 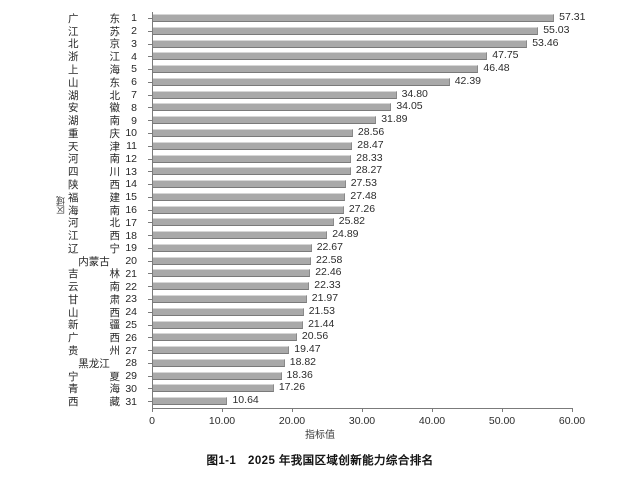 I want to click on category-rank: 9, so click(x=134, y=120).